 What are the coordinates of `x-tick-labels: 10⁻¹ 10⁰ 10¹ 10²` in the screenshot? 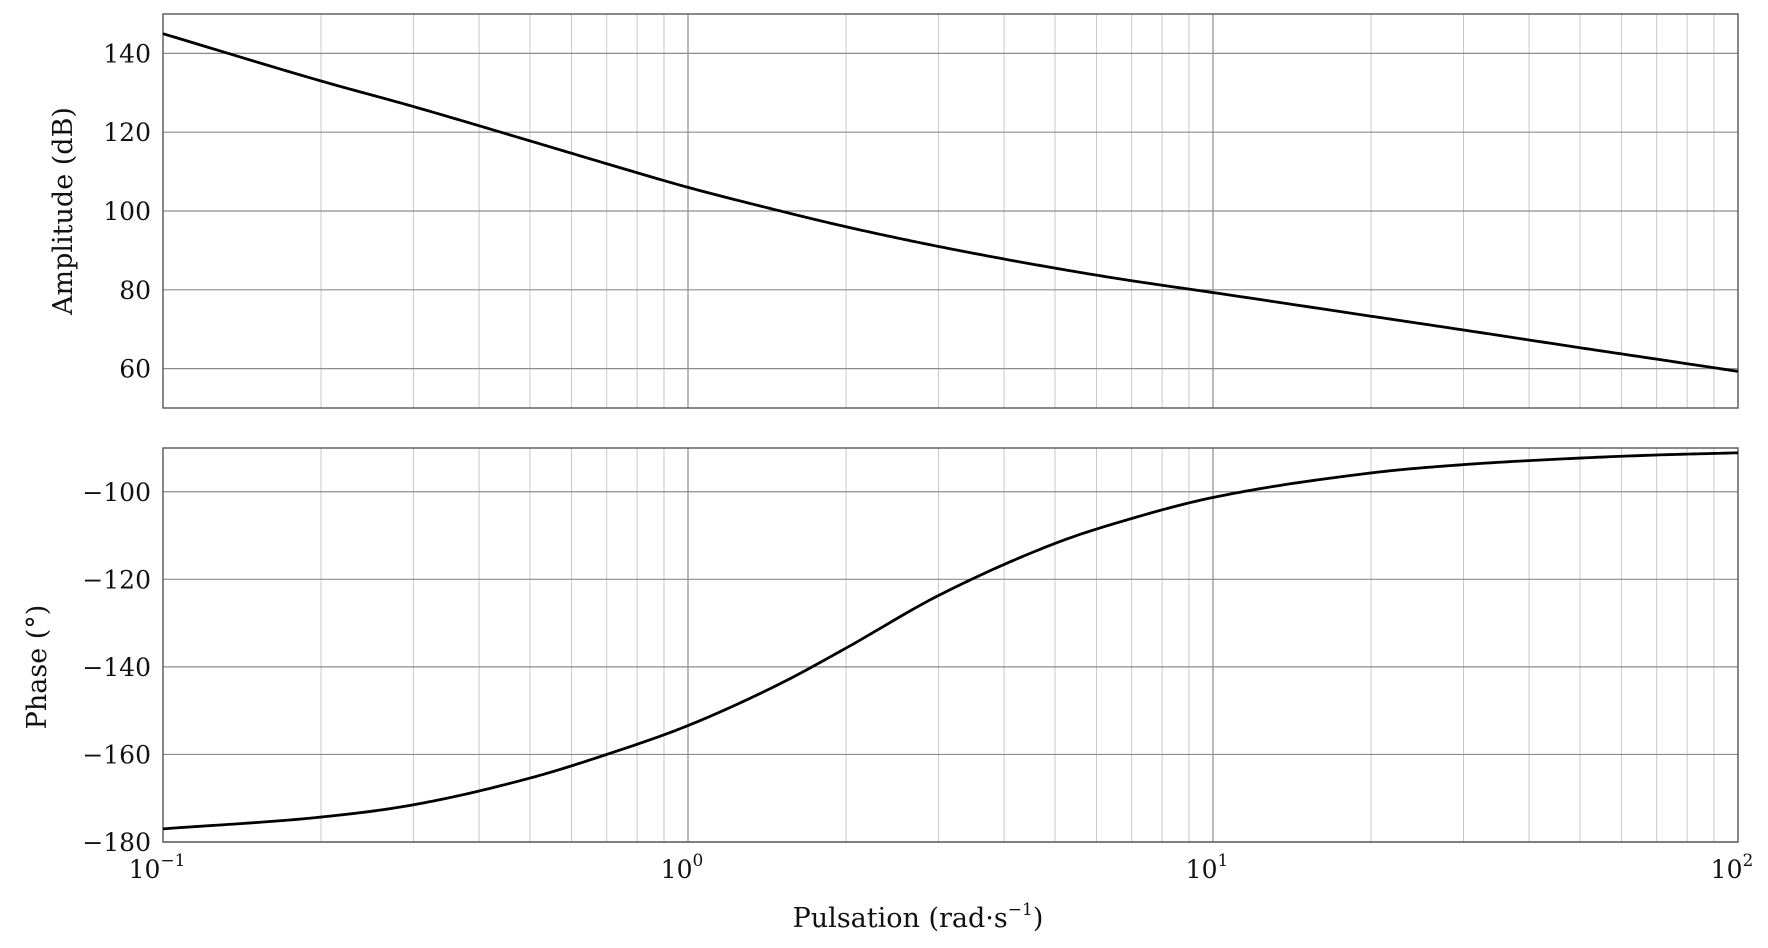 It's located at (941, 867).